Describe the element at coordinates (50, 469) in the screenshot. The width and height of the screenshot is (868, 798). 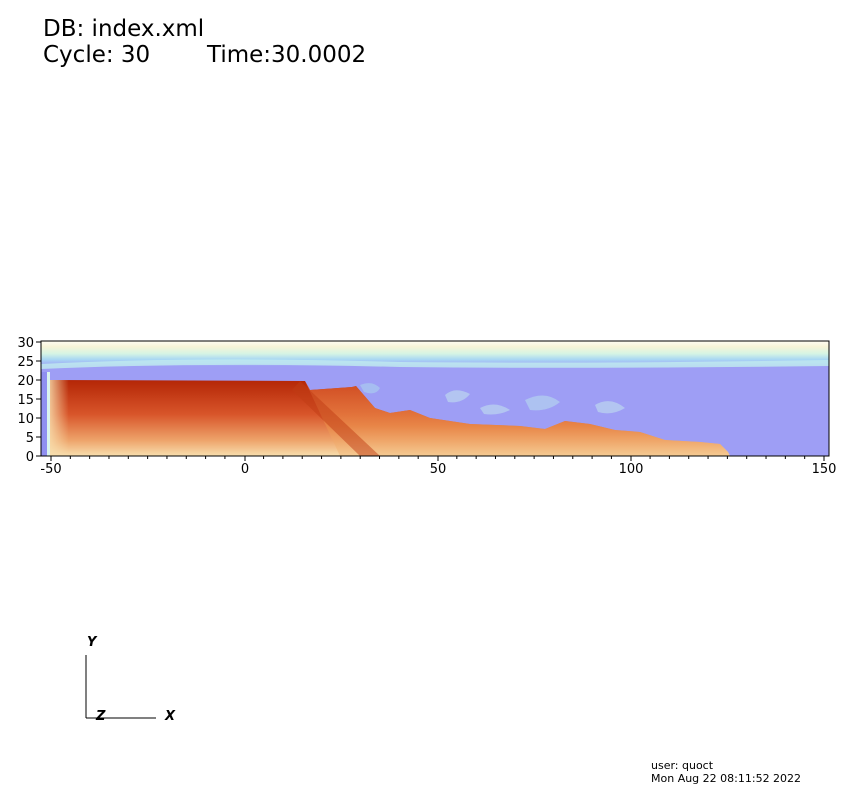
I see `x-tick-label: -50` at that location.